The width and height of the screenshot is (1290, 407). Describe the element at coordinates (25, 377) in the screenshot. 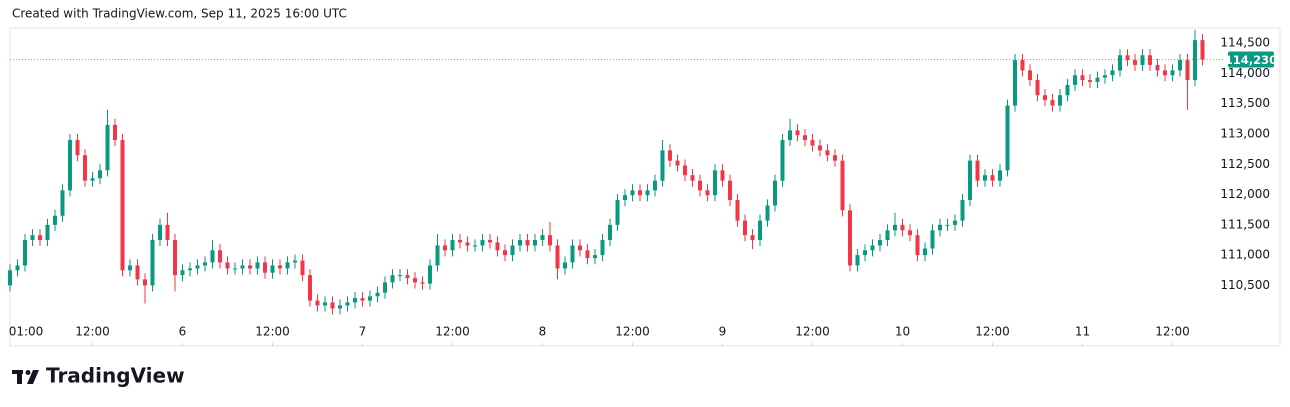

I see `logo` at that location.